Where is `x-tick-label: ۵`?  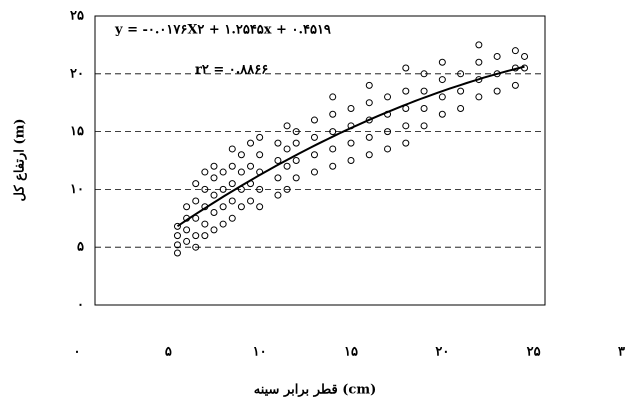 x-tick-label: ۵ is located at coordinates (168, 352).